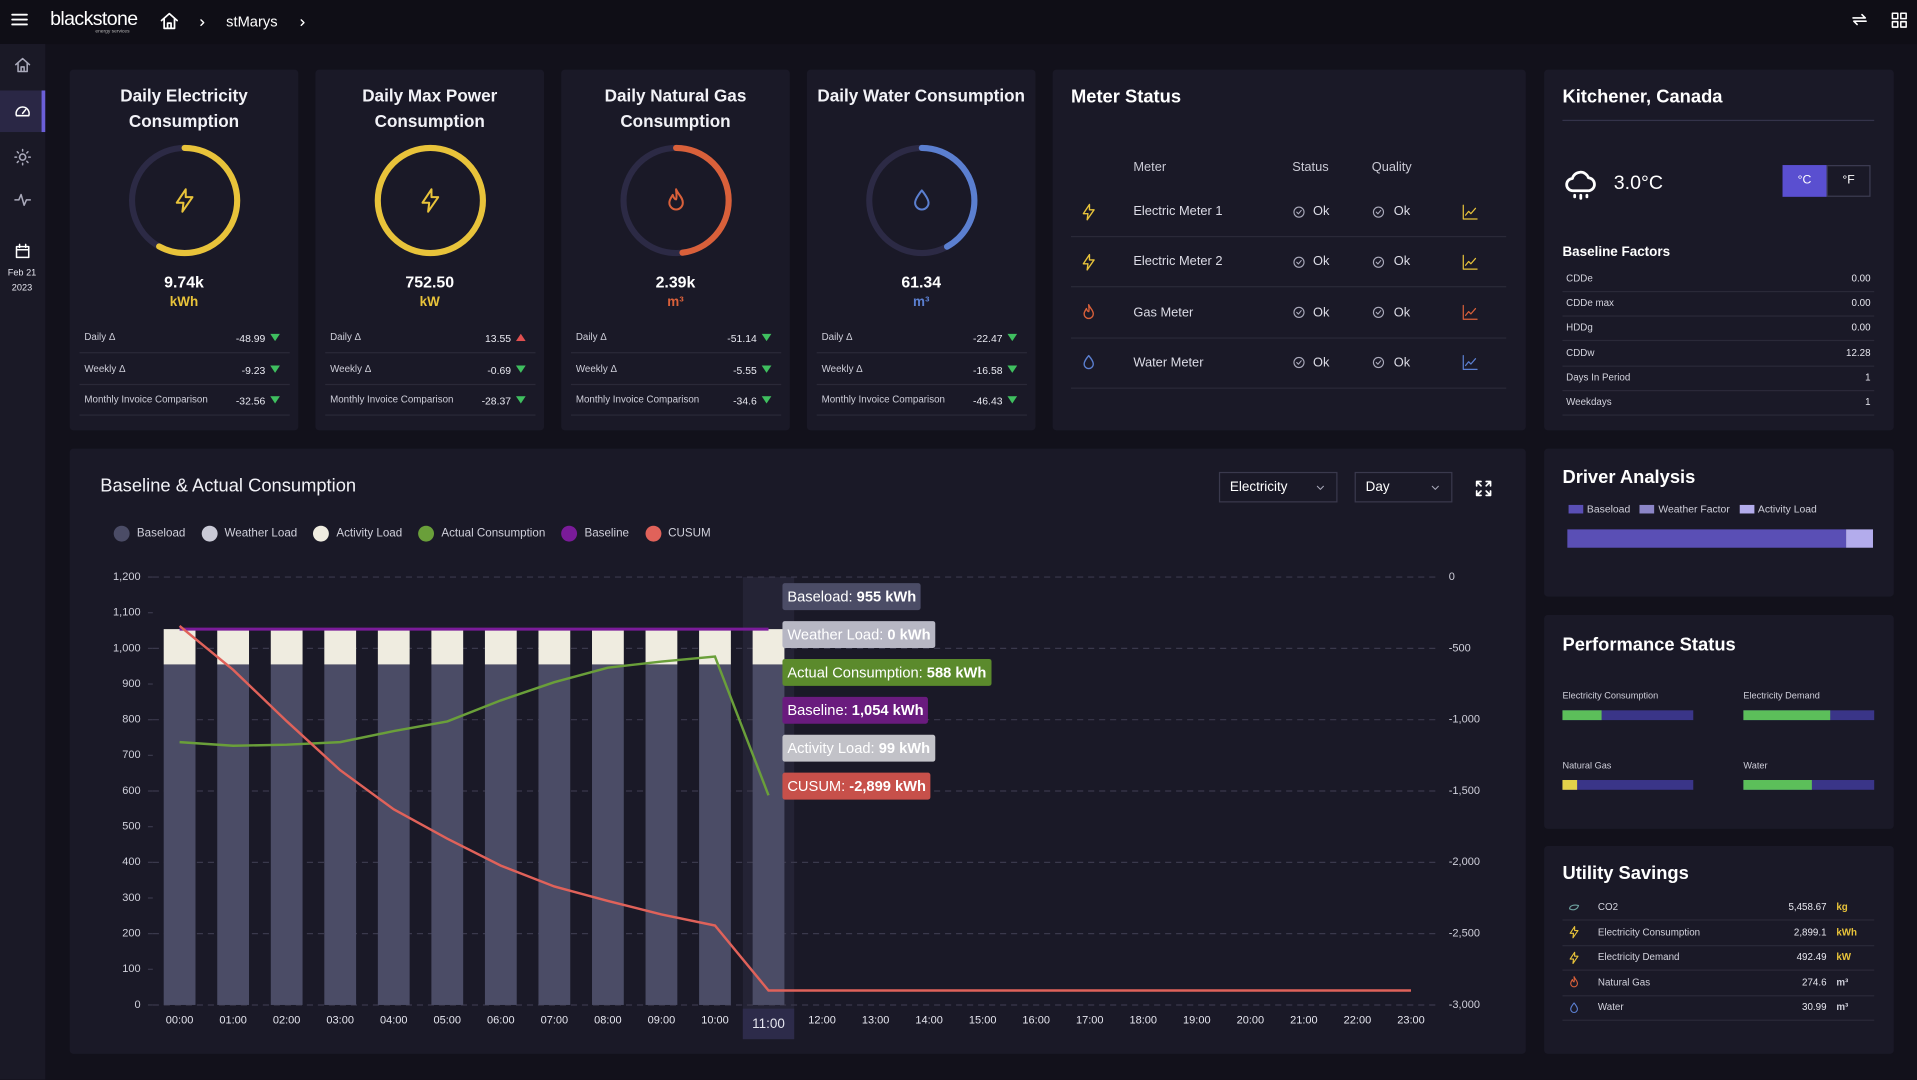 This screenshot has height=1080, width=1917. Describe the element at coordinates (1638, 957) in the screenshot. I see `savings-label: Electricity Demand` at that location.